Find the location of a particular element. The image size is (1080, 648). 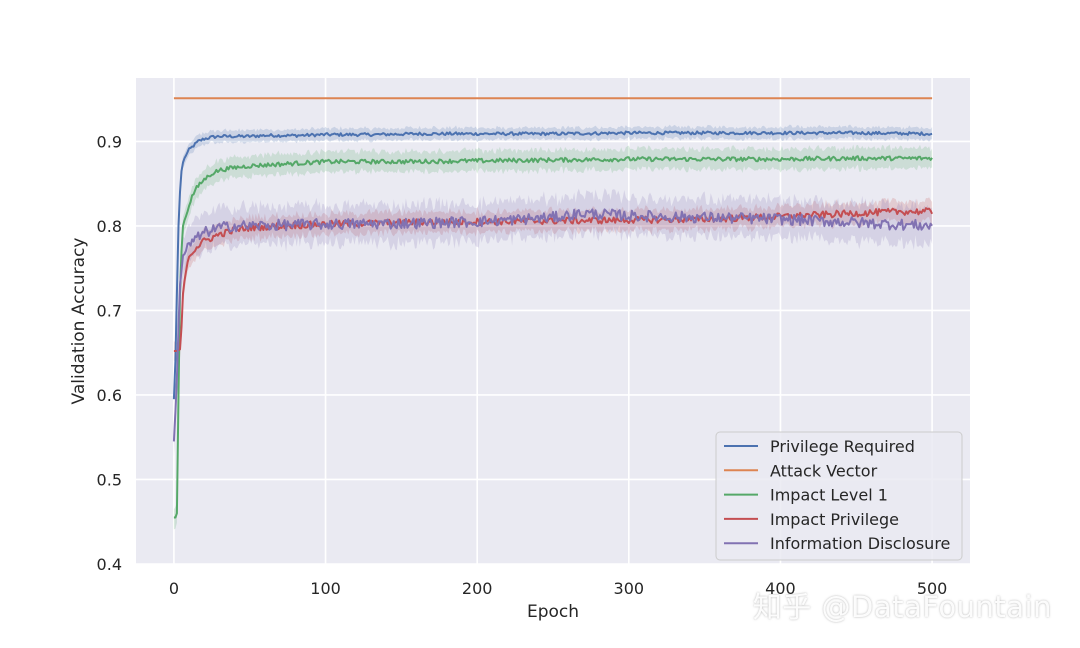

y-tick-label: 0.7 is located at coordinates (109, 310).